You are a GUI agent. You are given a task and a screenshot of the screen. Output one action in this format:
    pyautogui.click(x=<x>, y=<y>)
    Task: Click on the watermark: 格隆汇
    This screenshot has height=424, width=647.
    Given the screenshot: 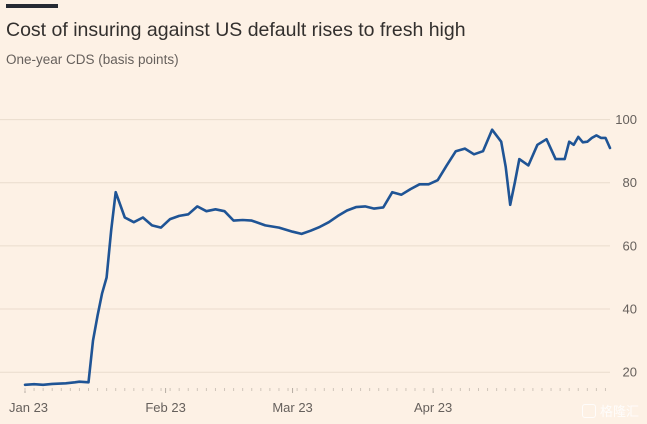 What is the action you would take?
    pyautogui.click(x=610, y=410)
    